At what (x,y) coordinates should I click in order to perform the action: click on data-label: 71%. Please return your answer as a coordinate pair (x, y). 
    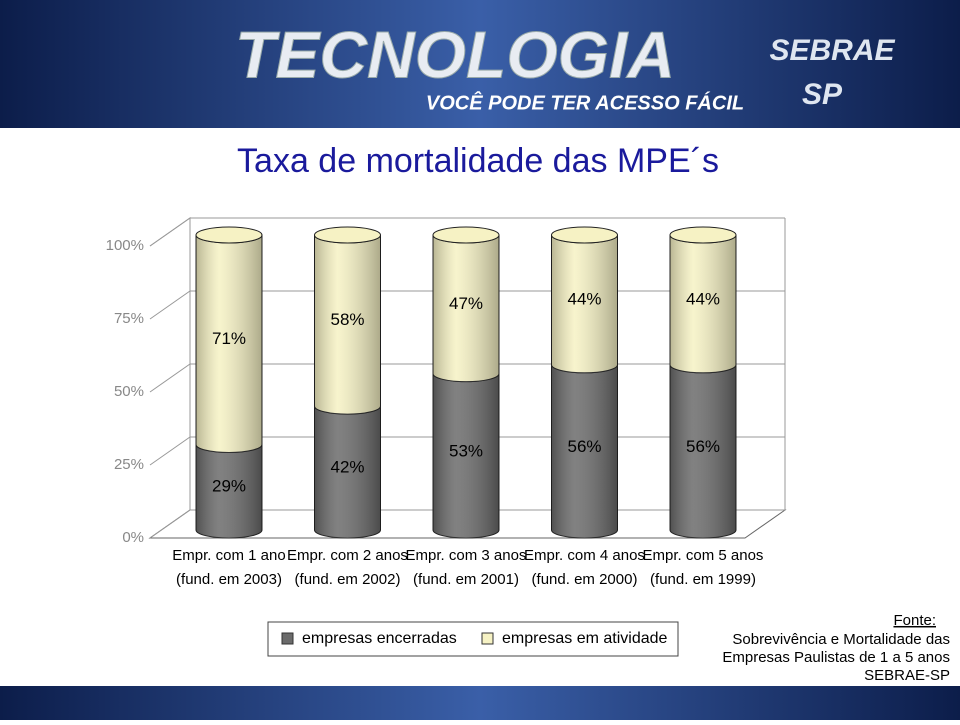
    Looking at the image, I should click on (229, 338).